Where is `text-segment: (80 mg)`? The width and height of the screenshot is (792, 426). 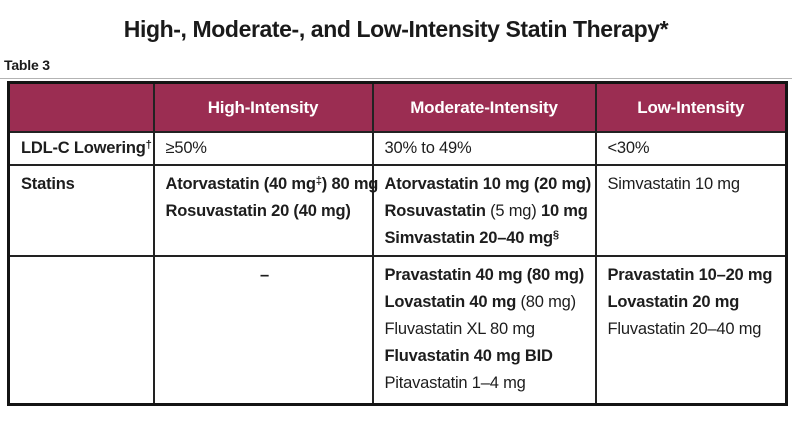
text-segment: (80 mg) is located at coordinates (548, 302).